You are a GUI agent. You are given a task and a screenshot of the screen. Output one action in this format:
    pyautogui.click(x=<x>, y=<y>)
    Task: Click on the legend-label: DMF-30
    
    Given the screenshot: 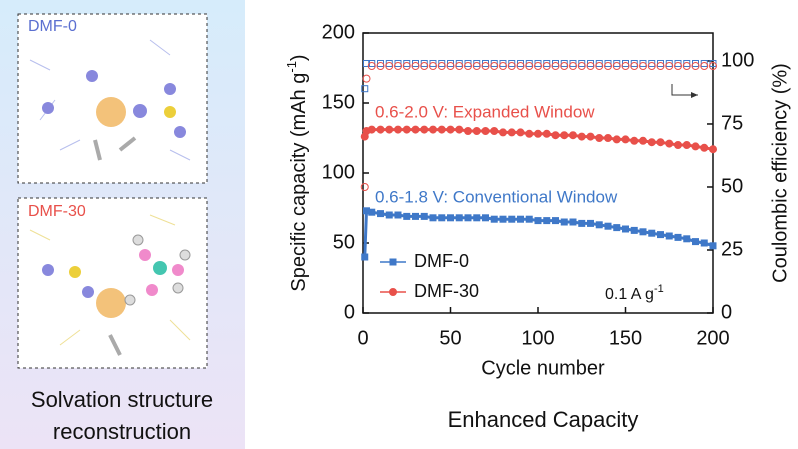 What is the action you would take?
    pyautogui.click(x=446, y=291)
    